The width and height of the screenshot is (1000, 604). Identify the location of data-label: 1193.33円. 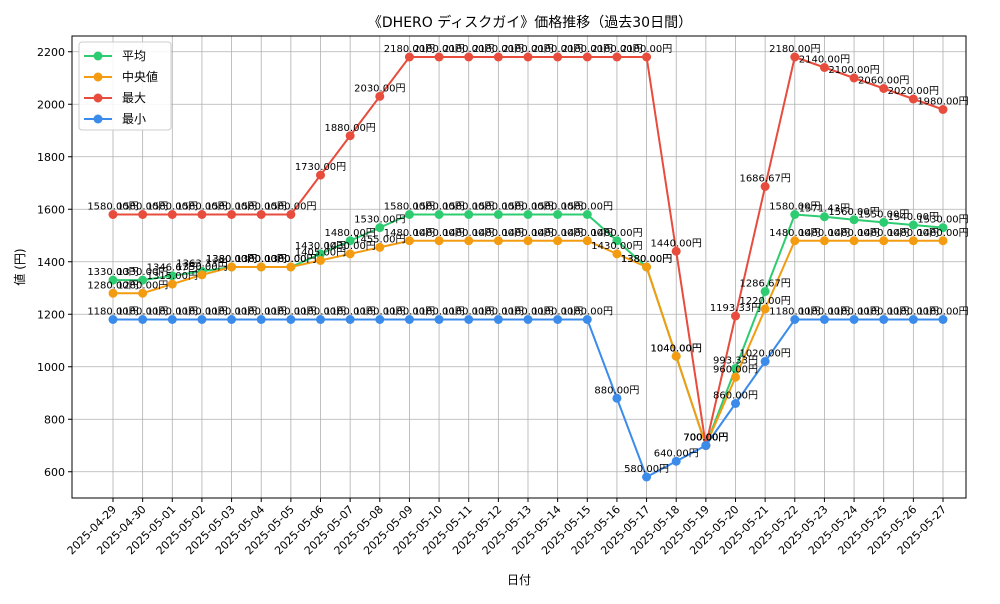
(735, 308).